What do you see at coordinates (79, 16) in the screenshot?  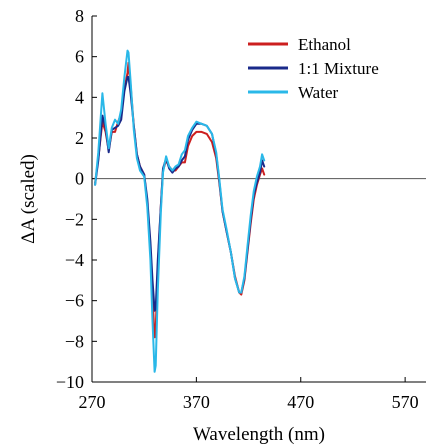 I see `y-tick-label: 8` at bounding box center [79, 16].